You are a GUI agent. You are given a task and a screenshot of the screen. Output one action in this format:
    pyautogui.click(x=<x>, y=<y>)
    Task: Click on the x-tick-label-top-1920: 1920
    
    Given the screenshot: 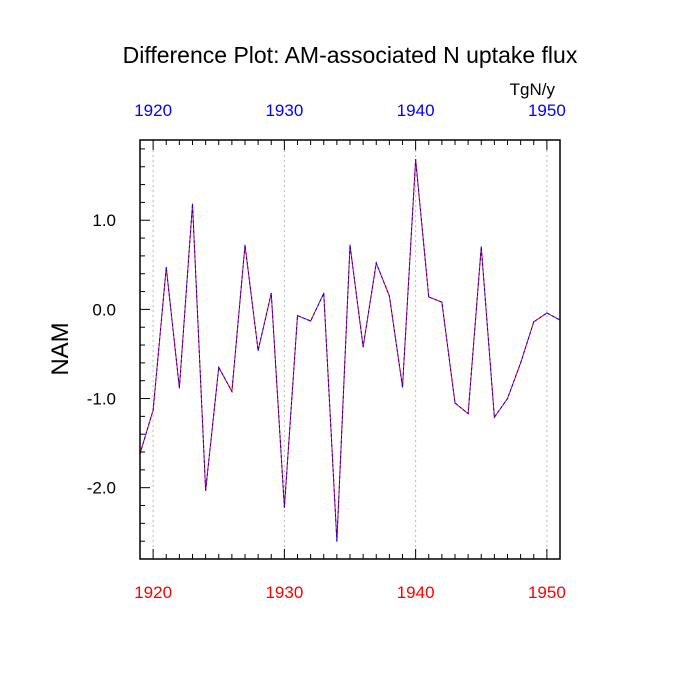 What is the action you would take?
    pyautogui.click(x=153, y=110)
    